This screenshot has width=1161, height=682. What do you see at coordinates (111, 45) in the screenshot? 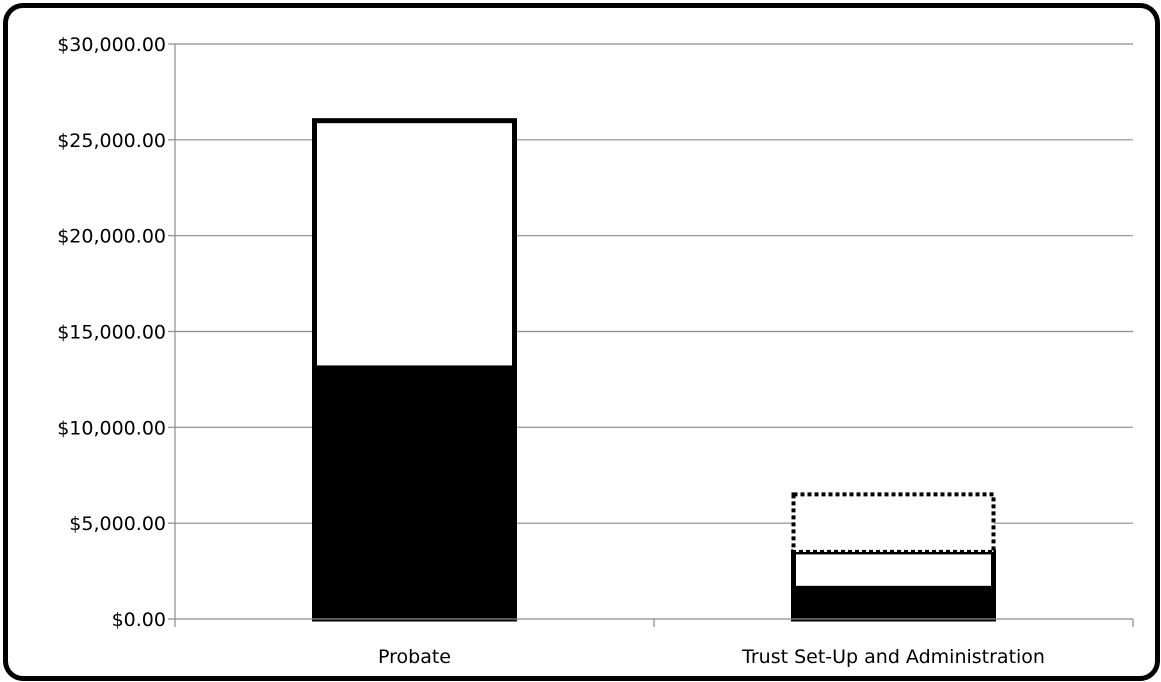
I see `y-tick-label: $30,000.00` at bounding box center [111, 45].